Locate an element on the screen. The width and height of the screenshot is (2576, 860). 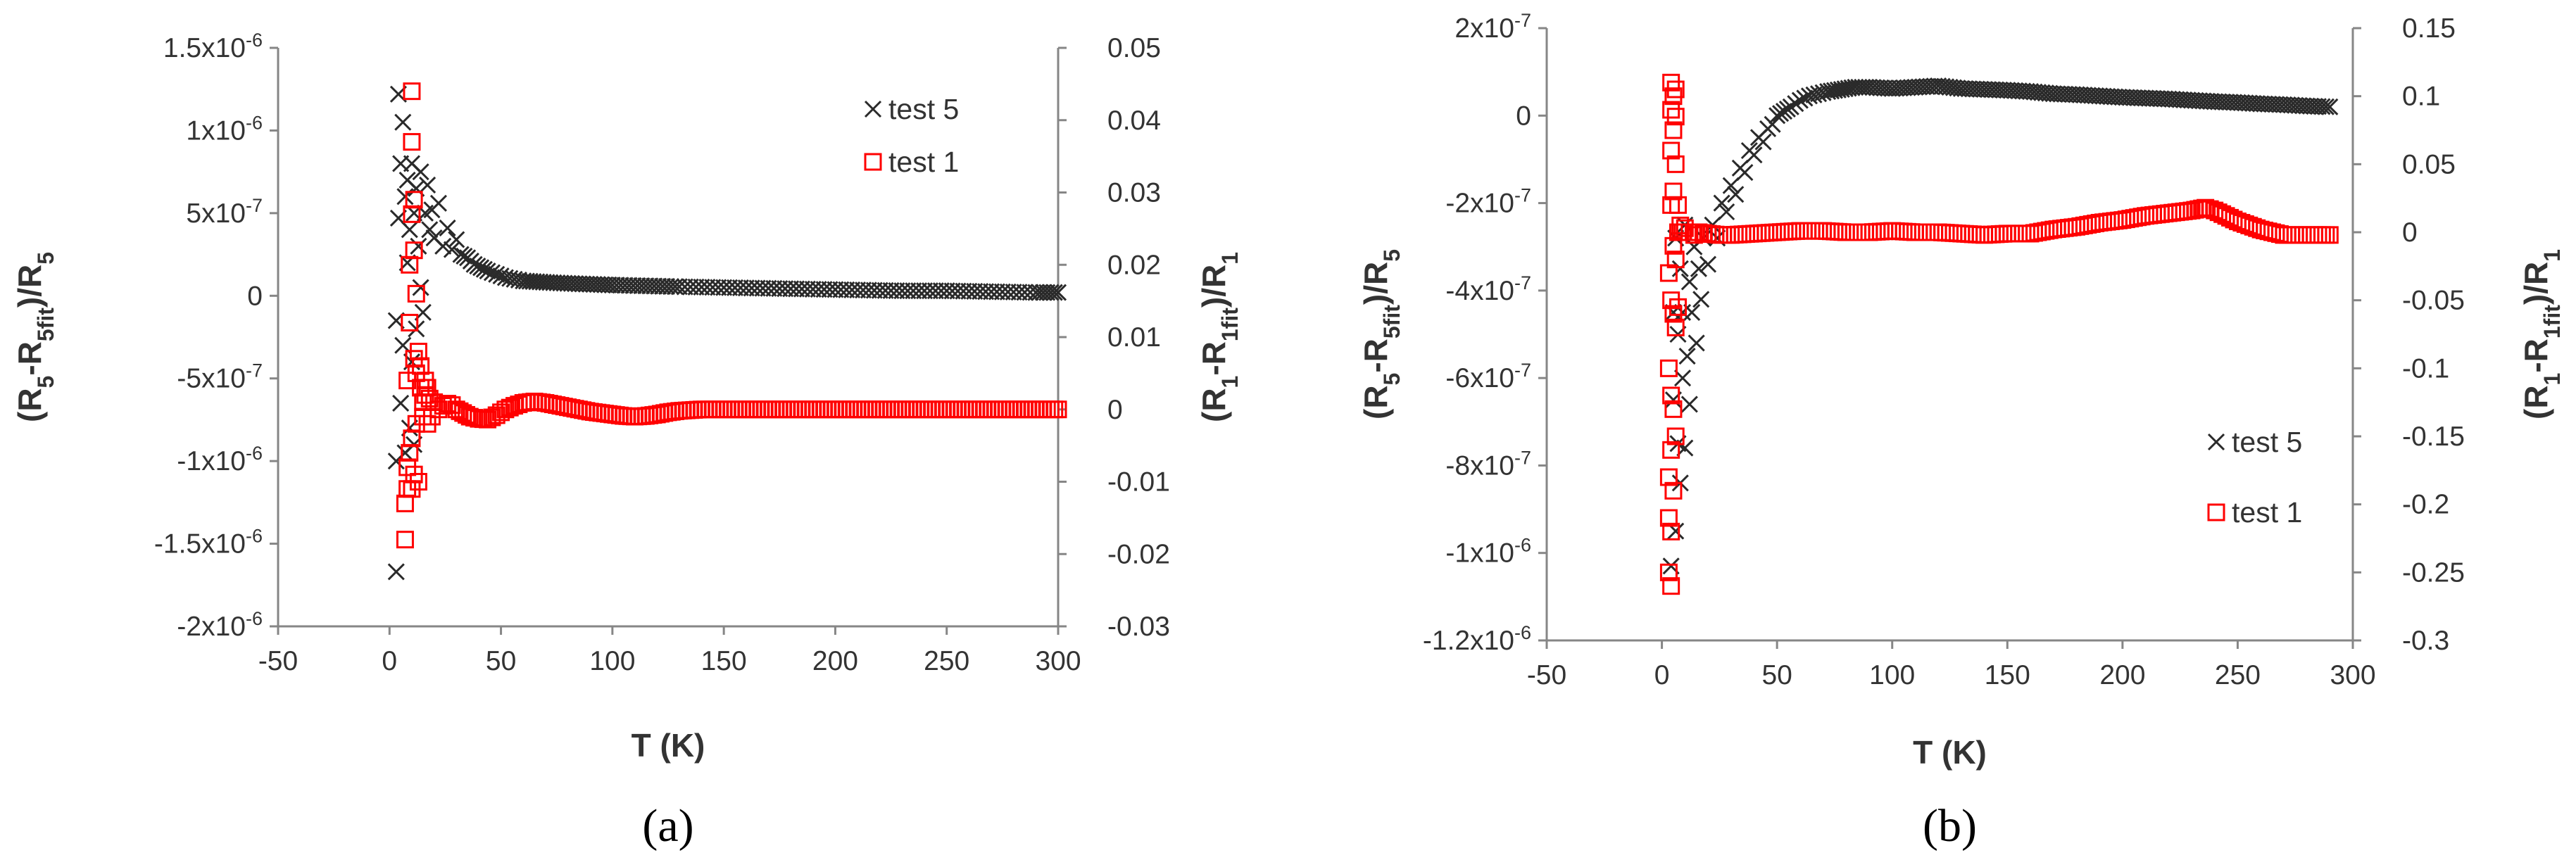
right-y-tick-label: -0.03 is located at coordinates (1139, 627).